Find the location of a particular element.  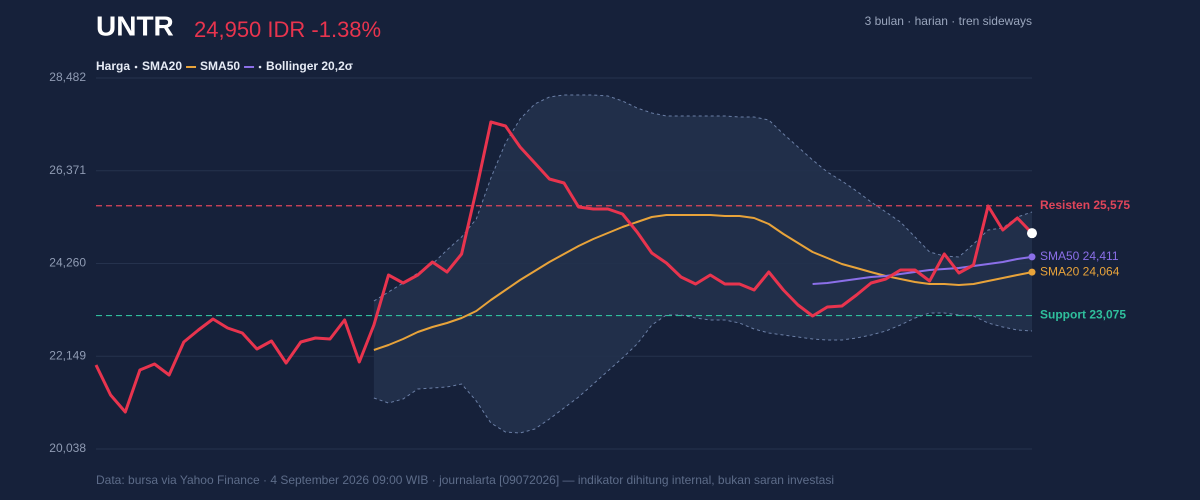

band-lower is located at coordinates (703, 373).